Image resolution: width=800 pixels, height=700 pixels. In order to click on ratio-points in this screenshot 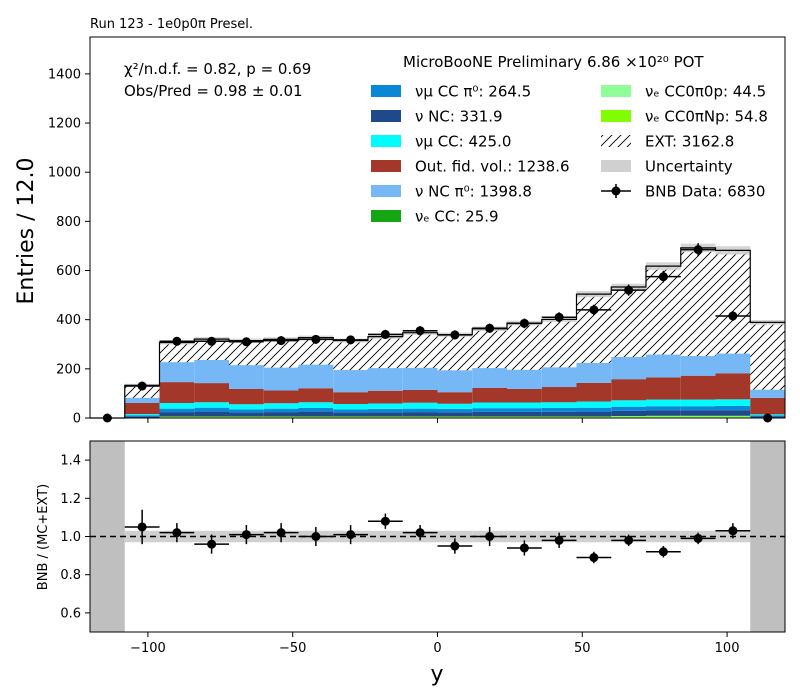, I will do `click(437, 536)`.